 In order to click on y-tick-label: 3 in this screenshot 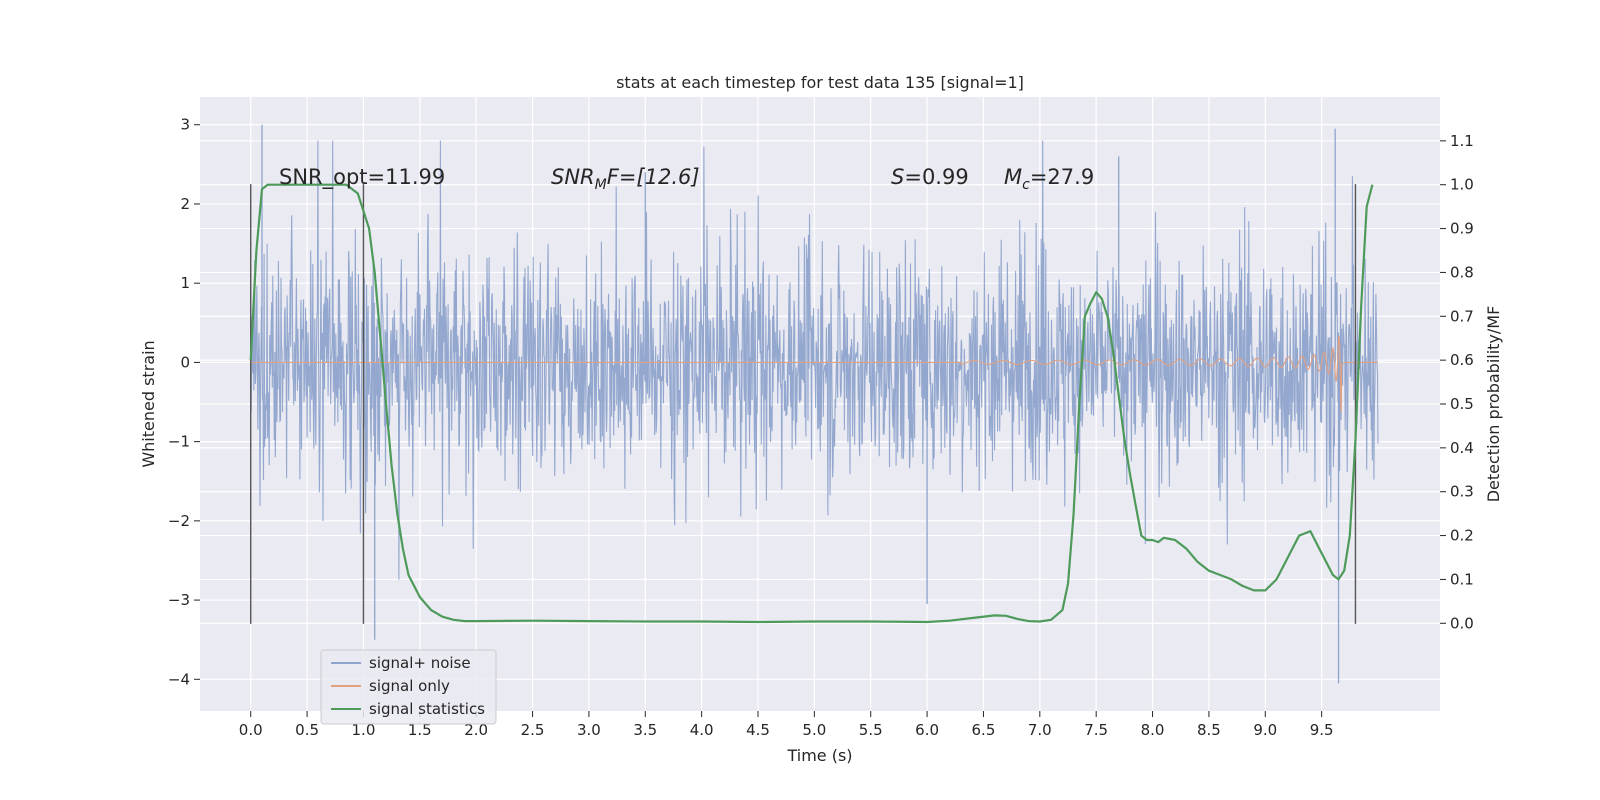, I will do `click(185, 125)`.